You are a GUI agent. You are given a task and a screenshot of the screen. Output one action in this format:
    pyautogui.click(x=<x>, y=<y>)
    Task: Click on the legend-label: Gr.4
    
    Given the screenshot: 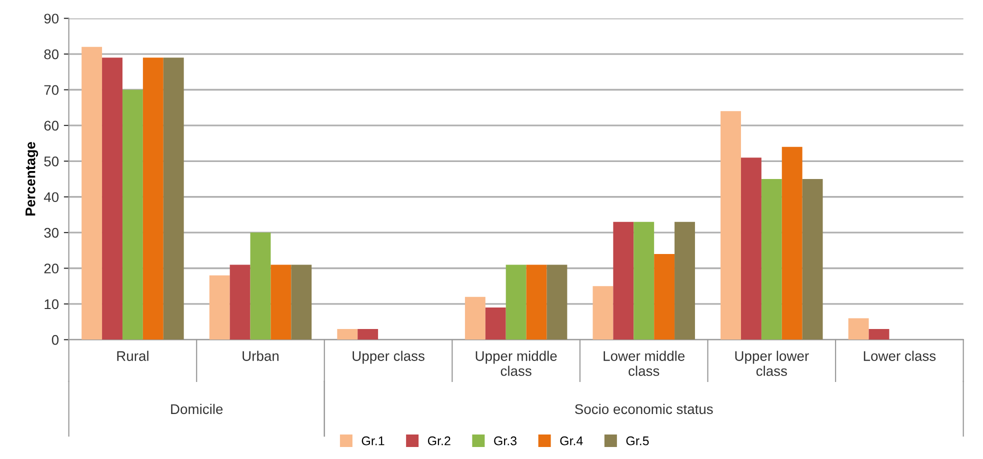 What is the action you would take?
    pyautogui.click(x=571, y=441)
    